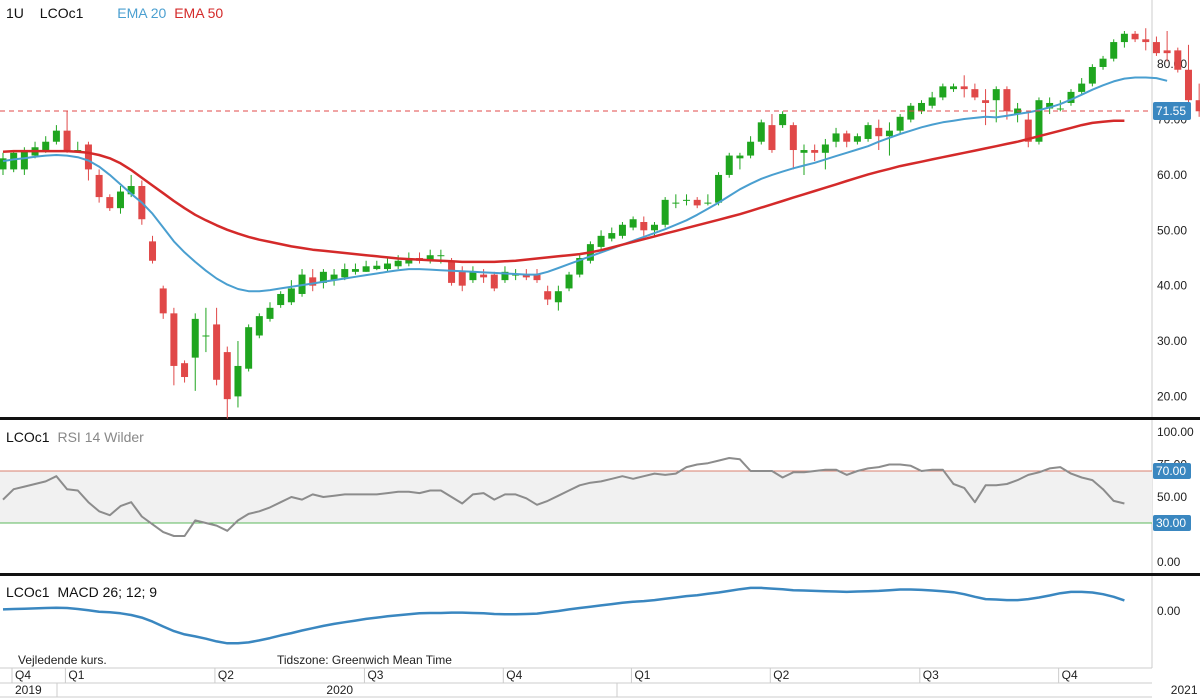 The height and width of the screenshot is (698, 1200). What do you see at coordinates (1169, 611) in the screenshot?
I see `macd-y-tick: 0.00` at bounding box center [1169, 611].